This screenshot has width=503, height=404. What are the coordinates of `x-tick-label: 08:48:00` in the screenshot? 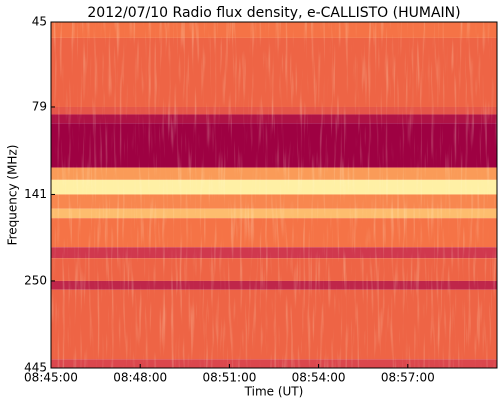 It's located at (140, 378).